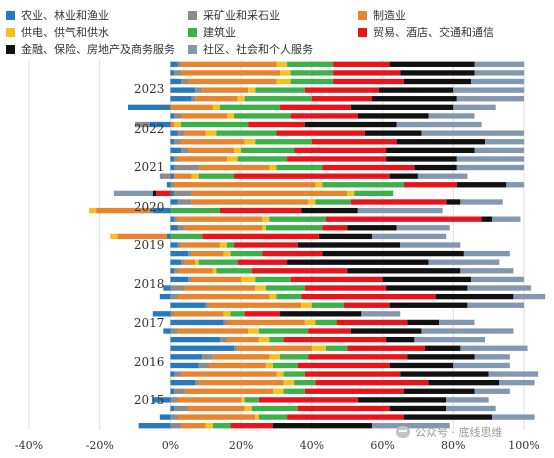 The height and width of the screenshot is (458, 554). I want to click on year-labels: 2023 2022 2021 2020 2019 2018 2017 2016 2015, so click(149, 244).